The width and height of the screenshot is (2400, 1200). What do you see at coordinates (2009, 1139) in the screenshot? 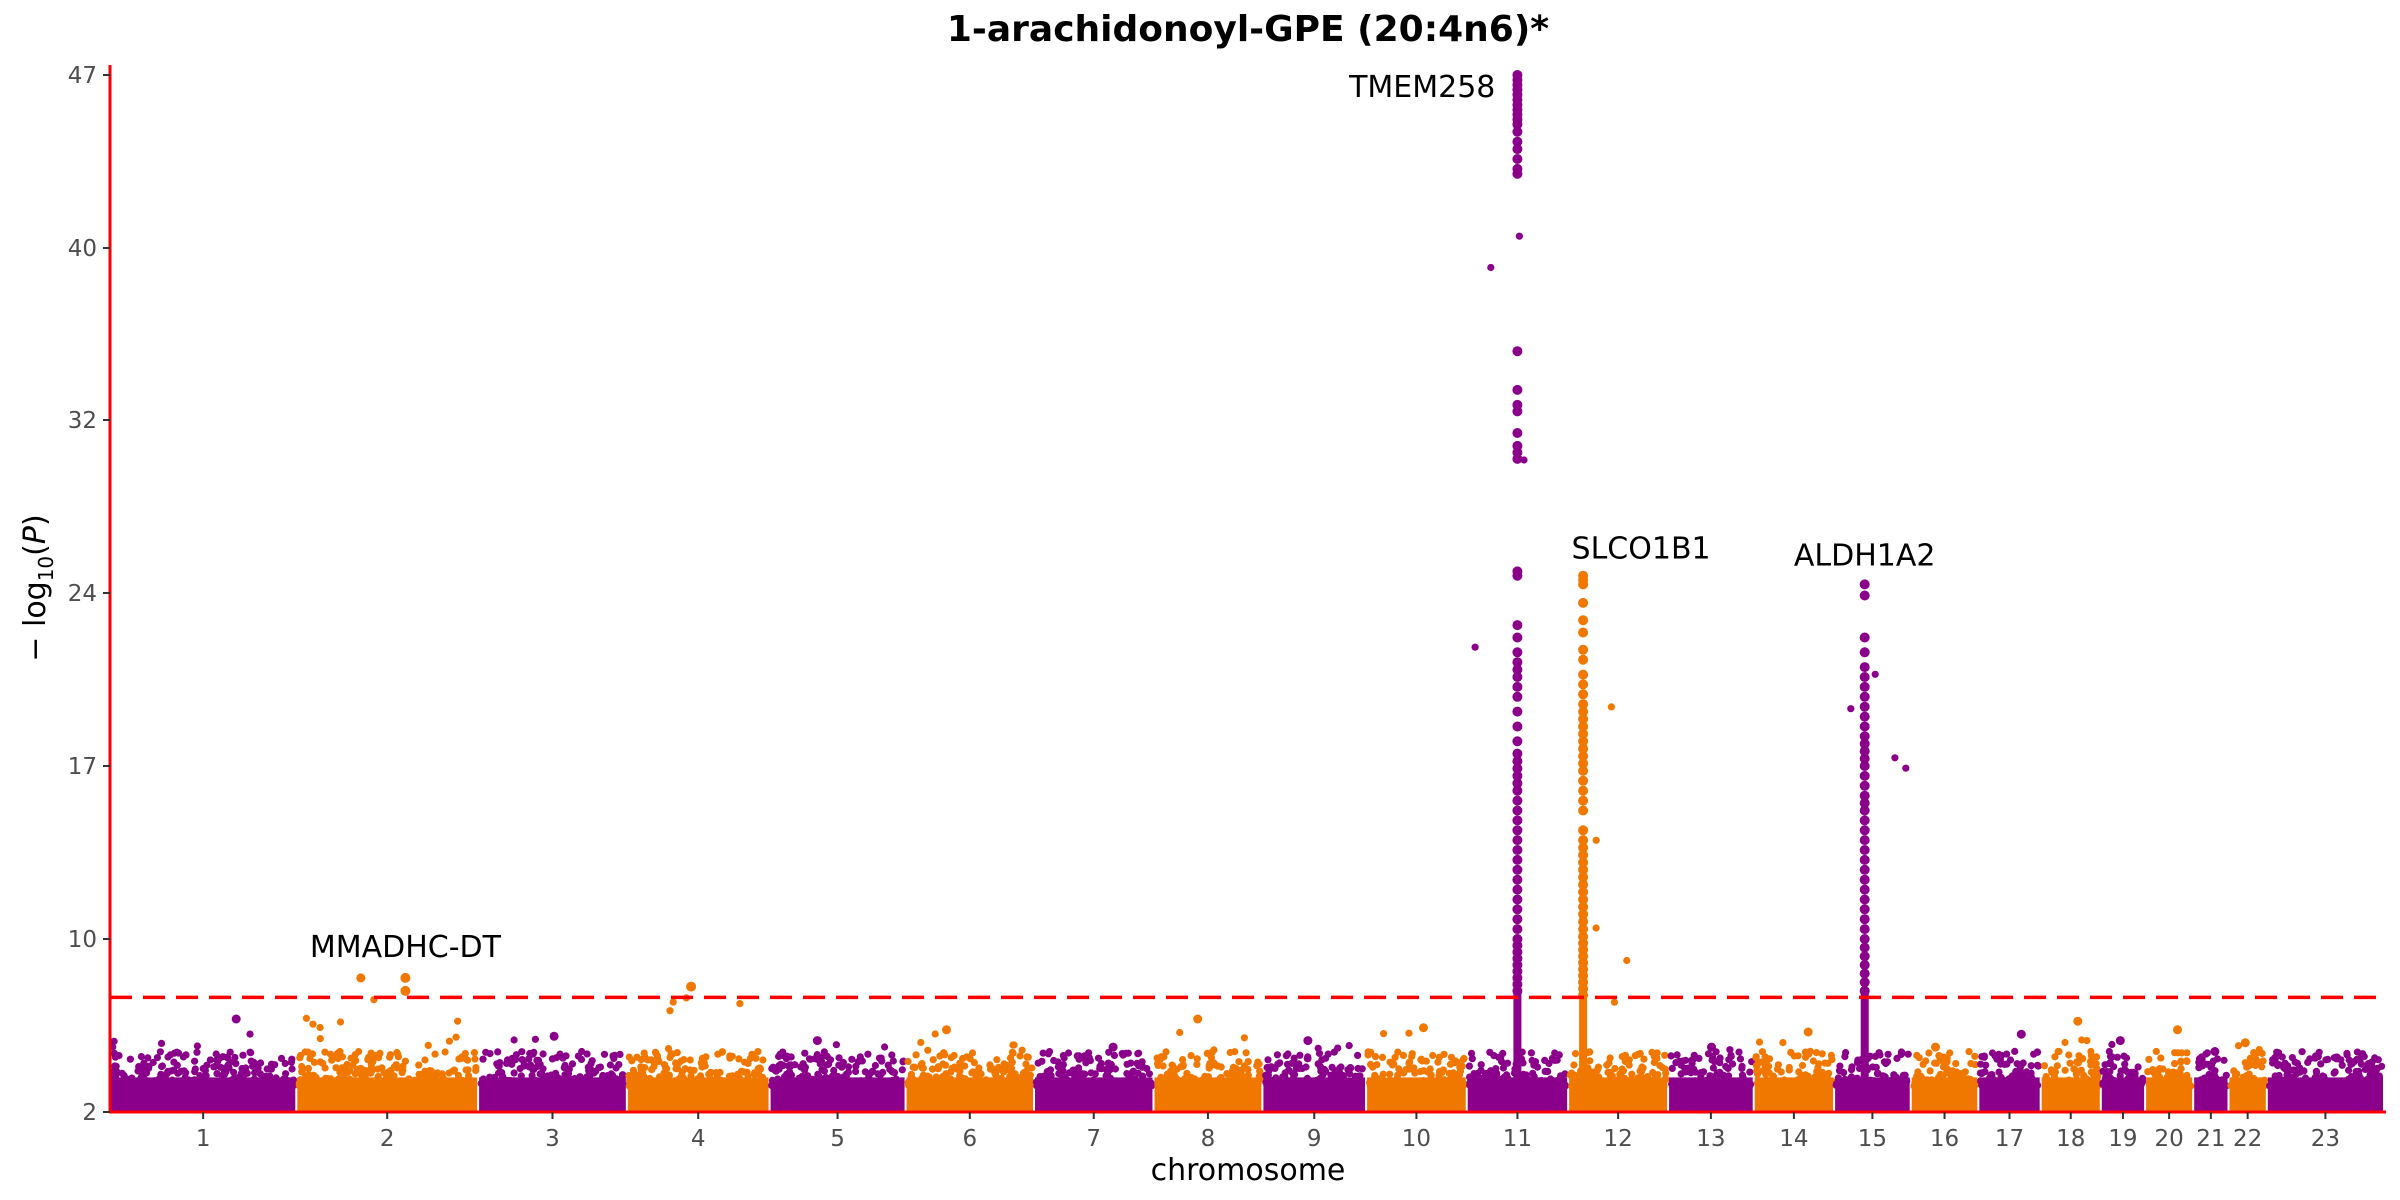
I see `x-tick-label: 17` at bounding box center [2009, 1139].